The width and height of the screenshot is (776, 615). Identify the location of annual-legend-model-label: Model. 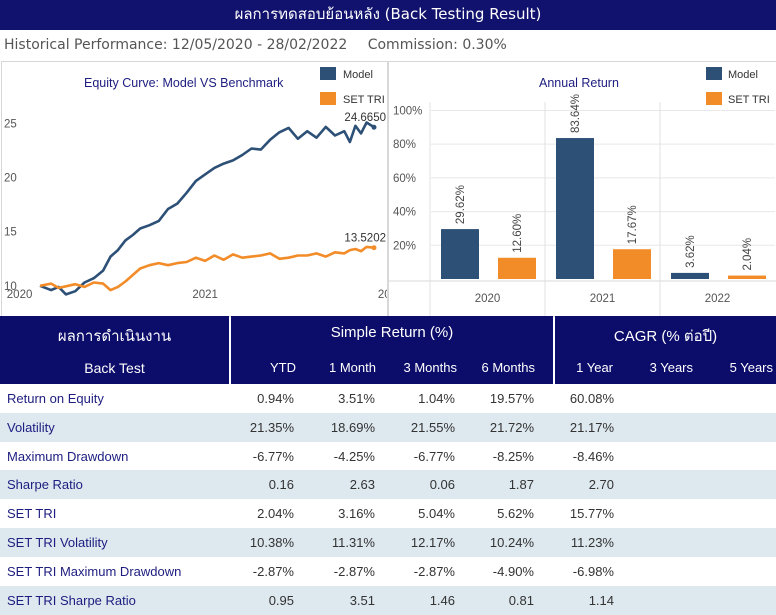
(743, 75).